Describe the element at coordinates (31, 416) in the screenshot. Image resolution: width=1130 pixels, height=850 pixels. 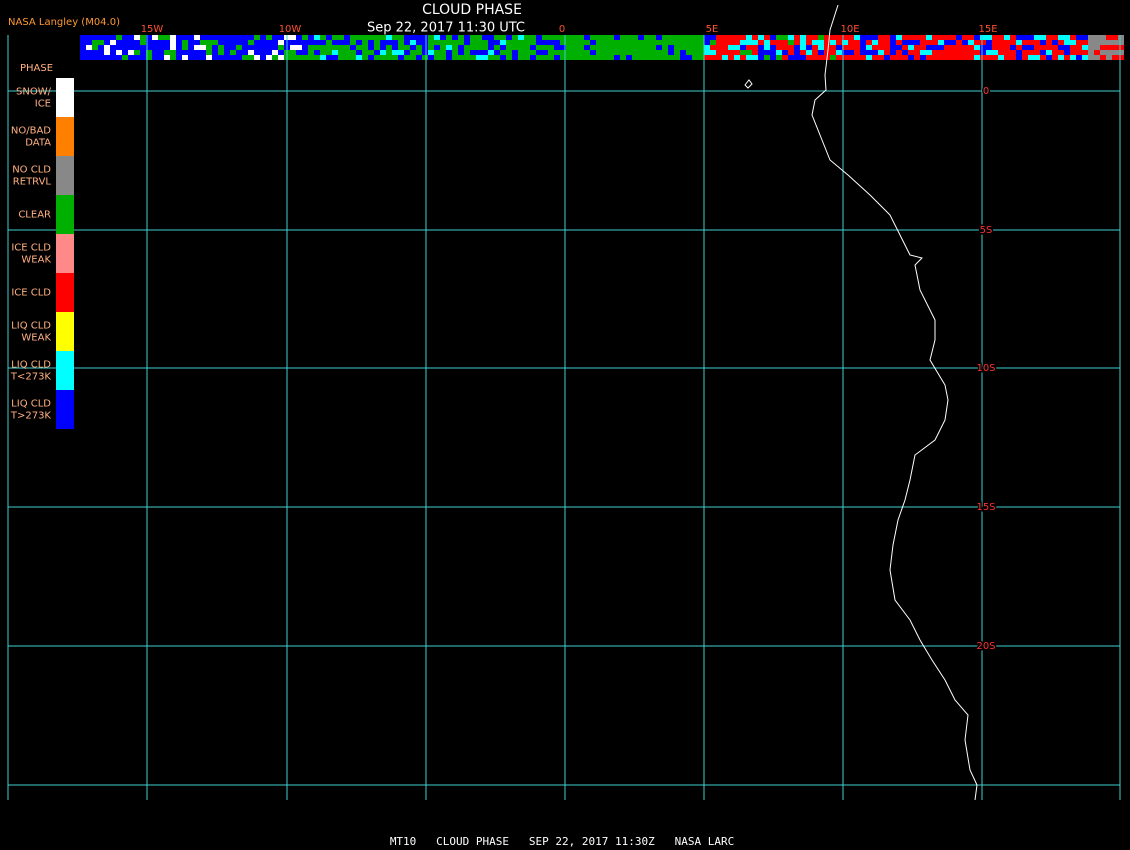
I see `legend-label: T>273K` at that location.